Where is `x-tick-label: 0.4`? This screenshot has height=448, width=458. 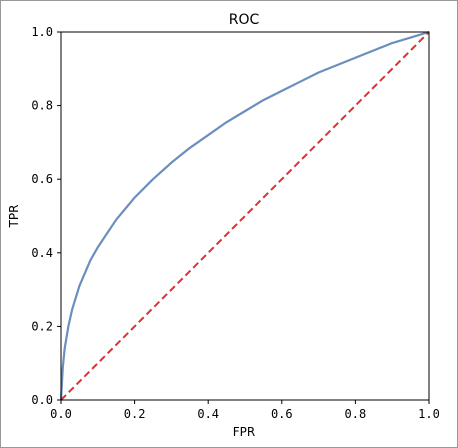
x-tick-label: 0.4 is located at coordinates (208, 414).